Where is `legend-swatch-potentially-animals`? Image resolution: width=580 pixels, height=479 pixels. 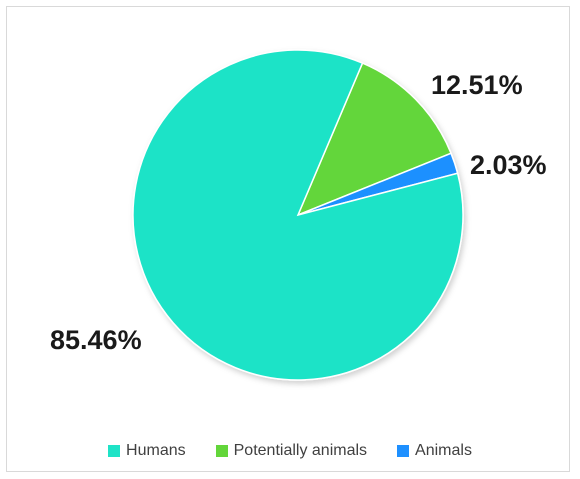
legend-swatch-potentially-animals is located at coordinates (221, 451).